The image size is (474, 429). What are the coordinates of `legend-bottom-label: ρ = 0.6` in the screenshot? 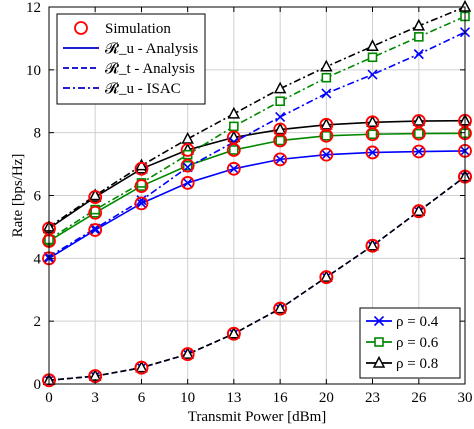 It's located at (417, 343).